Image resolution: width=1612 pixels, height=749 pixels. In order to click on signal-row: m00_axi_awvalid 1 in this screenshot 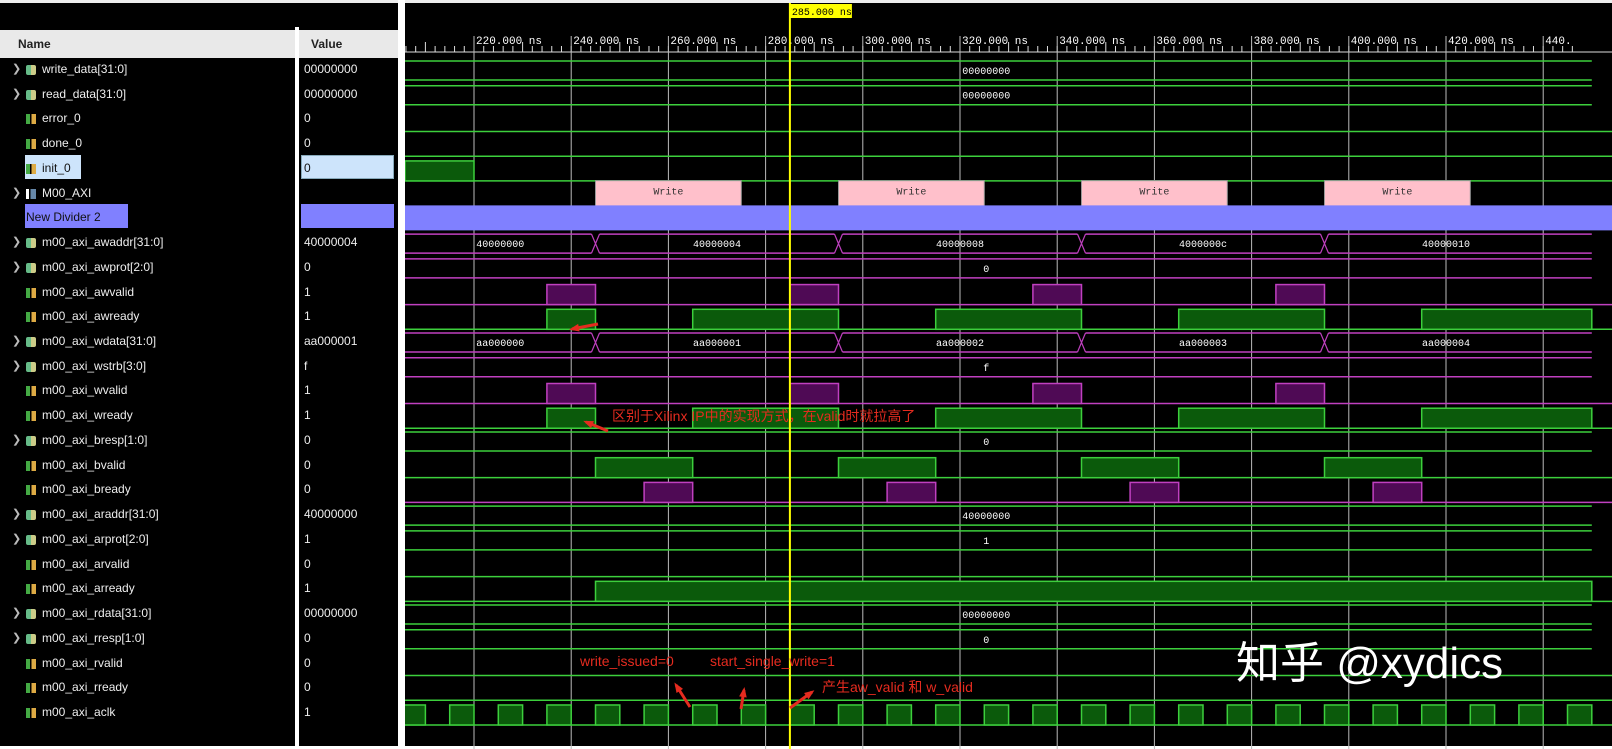, I will do `click(199, 293)`.